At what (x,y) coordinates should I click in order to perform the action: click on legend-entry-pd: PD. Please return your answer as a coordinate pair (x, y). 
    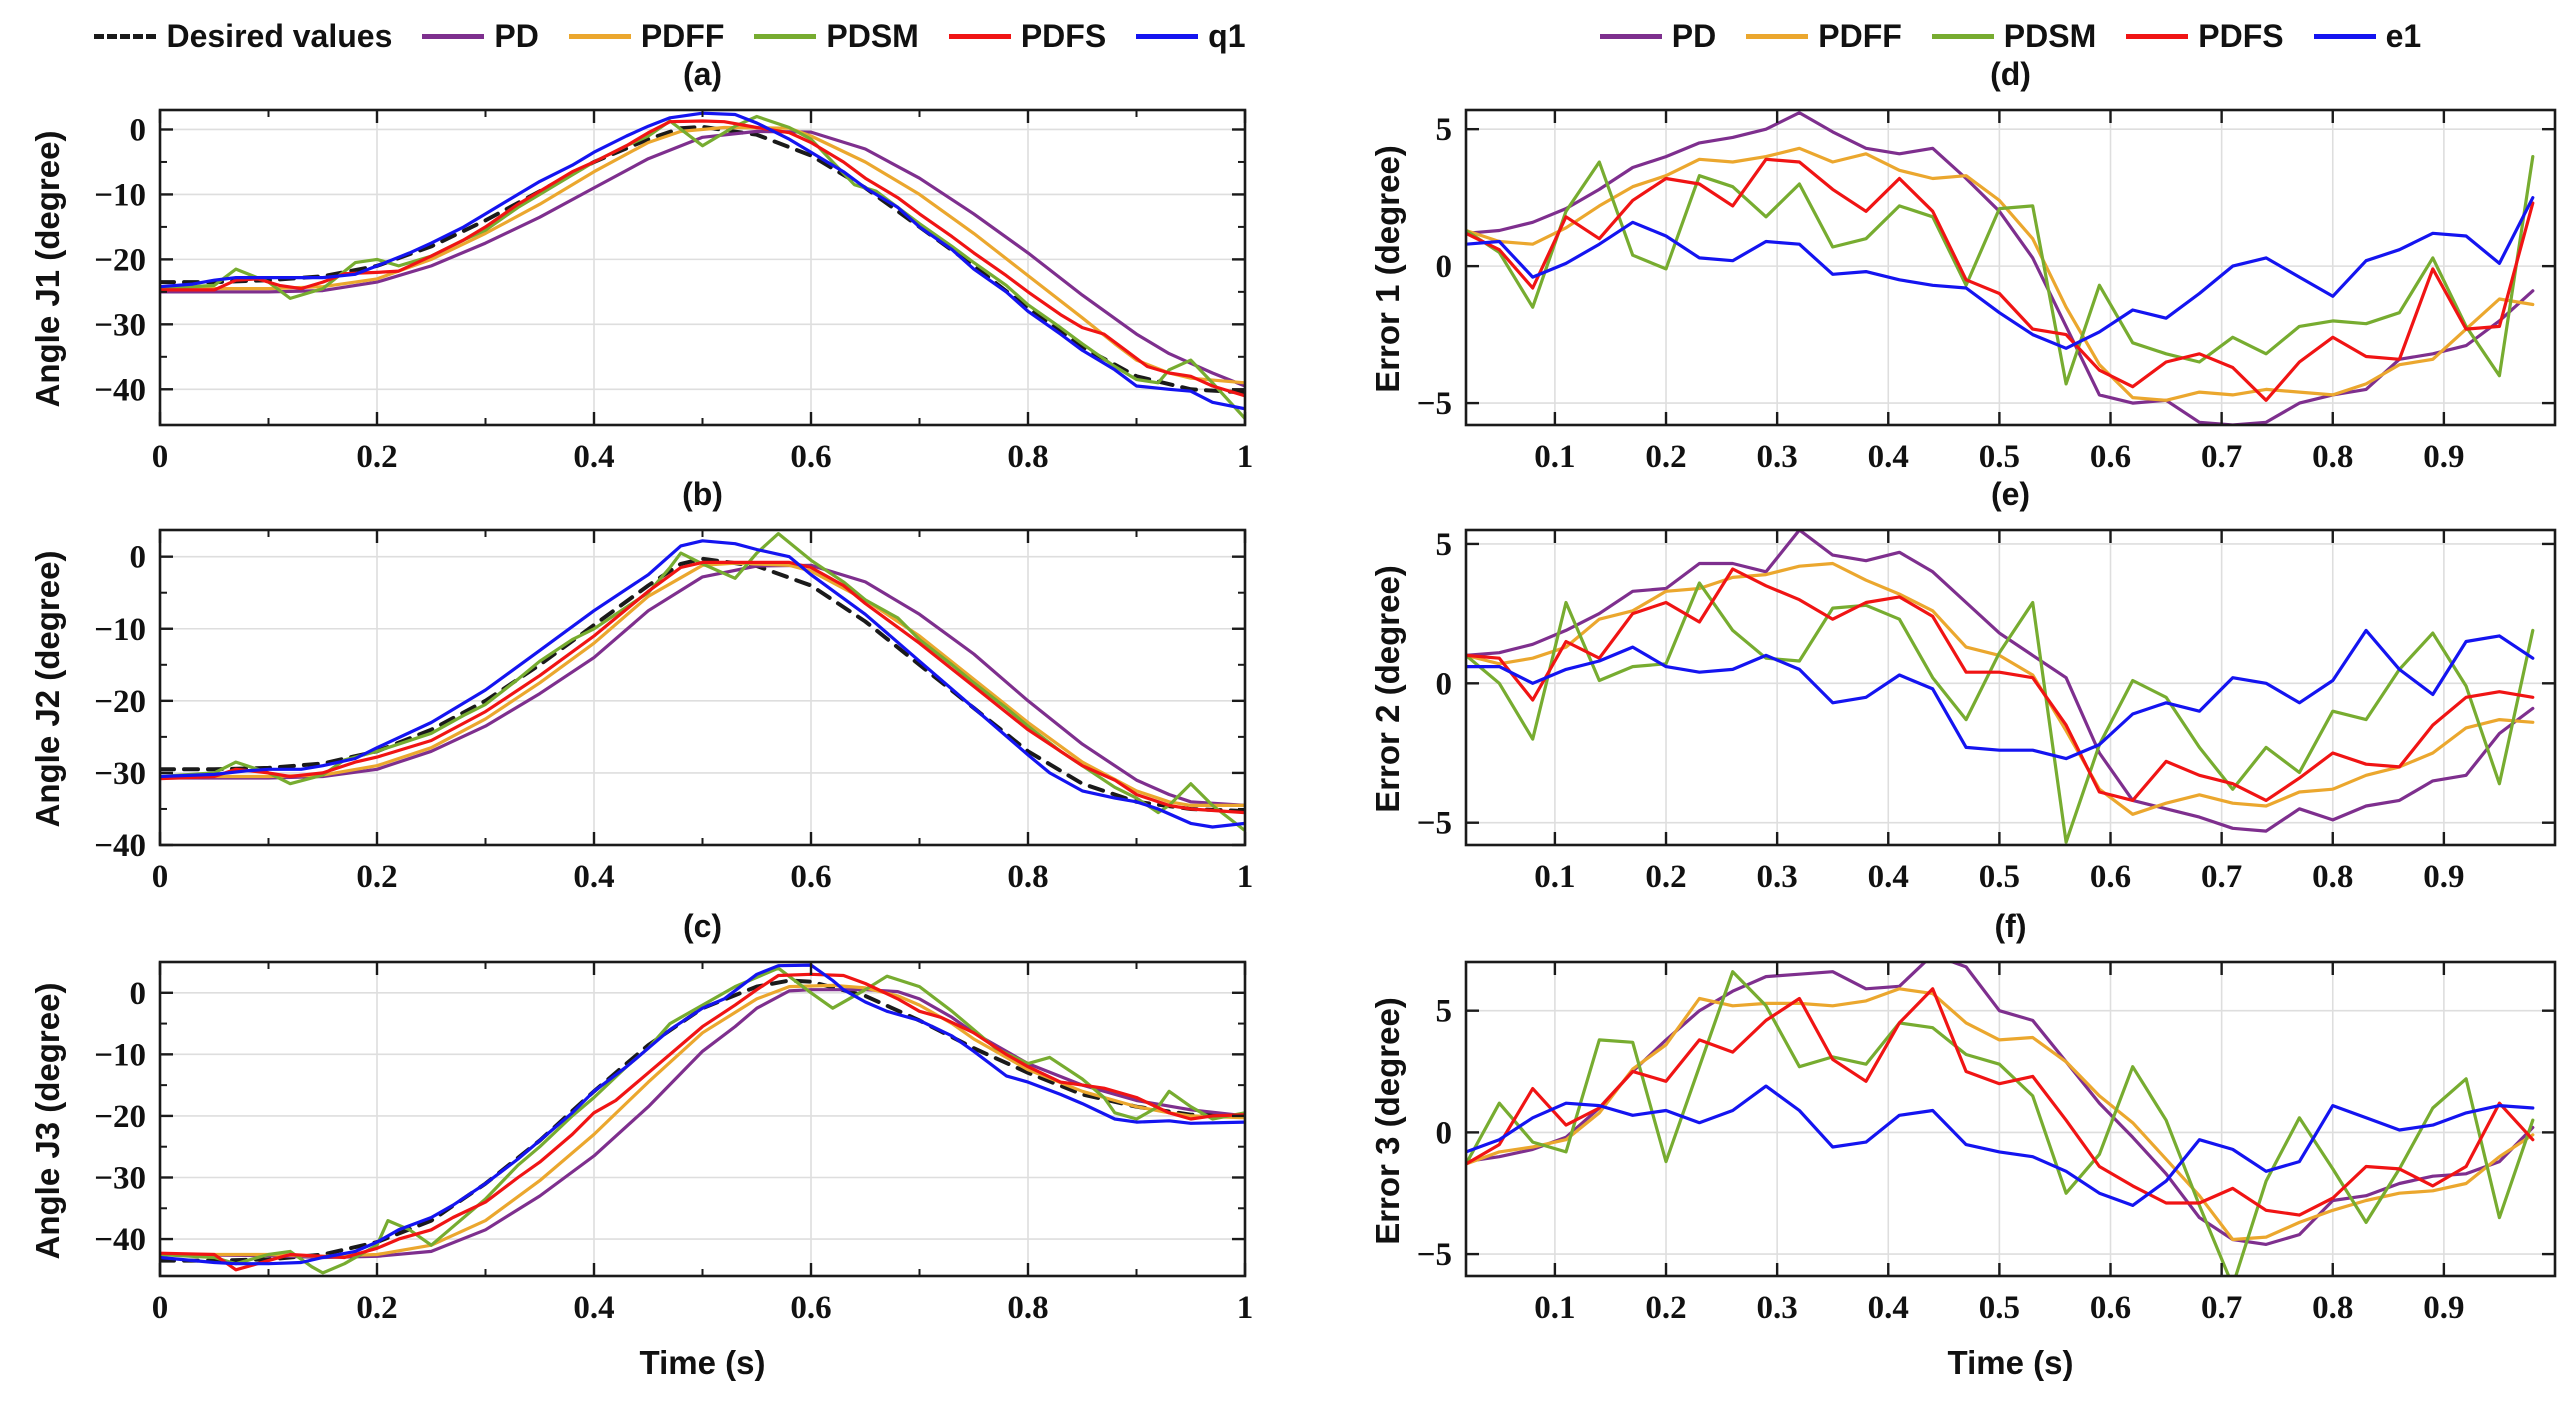
    Looking at the image, I should click on (1658, 36).